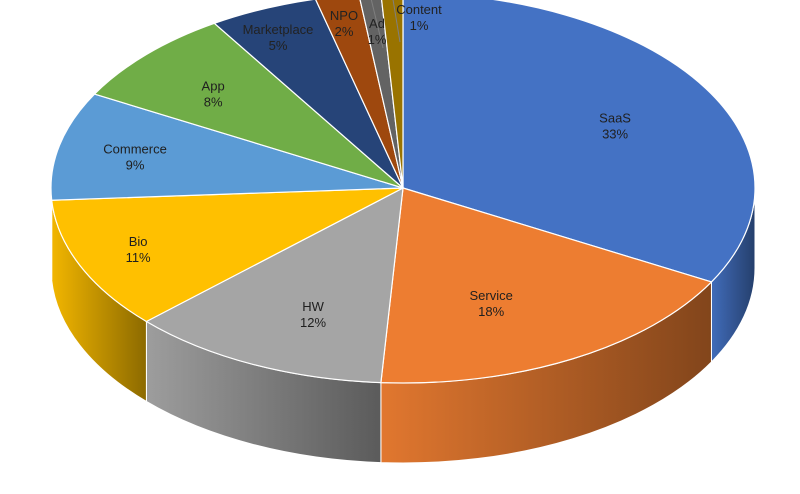 This screenshot has height=494, width=800. I want to click on slice-hw, so click(274, 285).